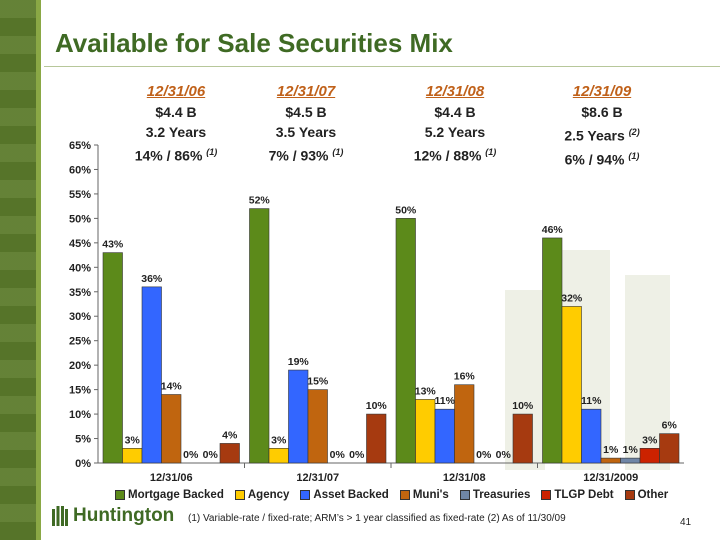 This screenshot has height=540, width=720. I want to click on col-date: 12/31/06, so click(176, 91).